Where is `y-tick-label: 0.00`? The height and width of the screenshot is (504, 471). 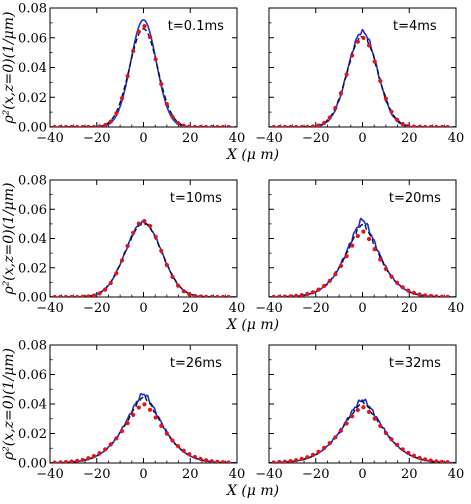
y-tick-label: 0.00 is located at coordinates (32, 128).